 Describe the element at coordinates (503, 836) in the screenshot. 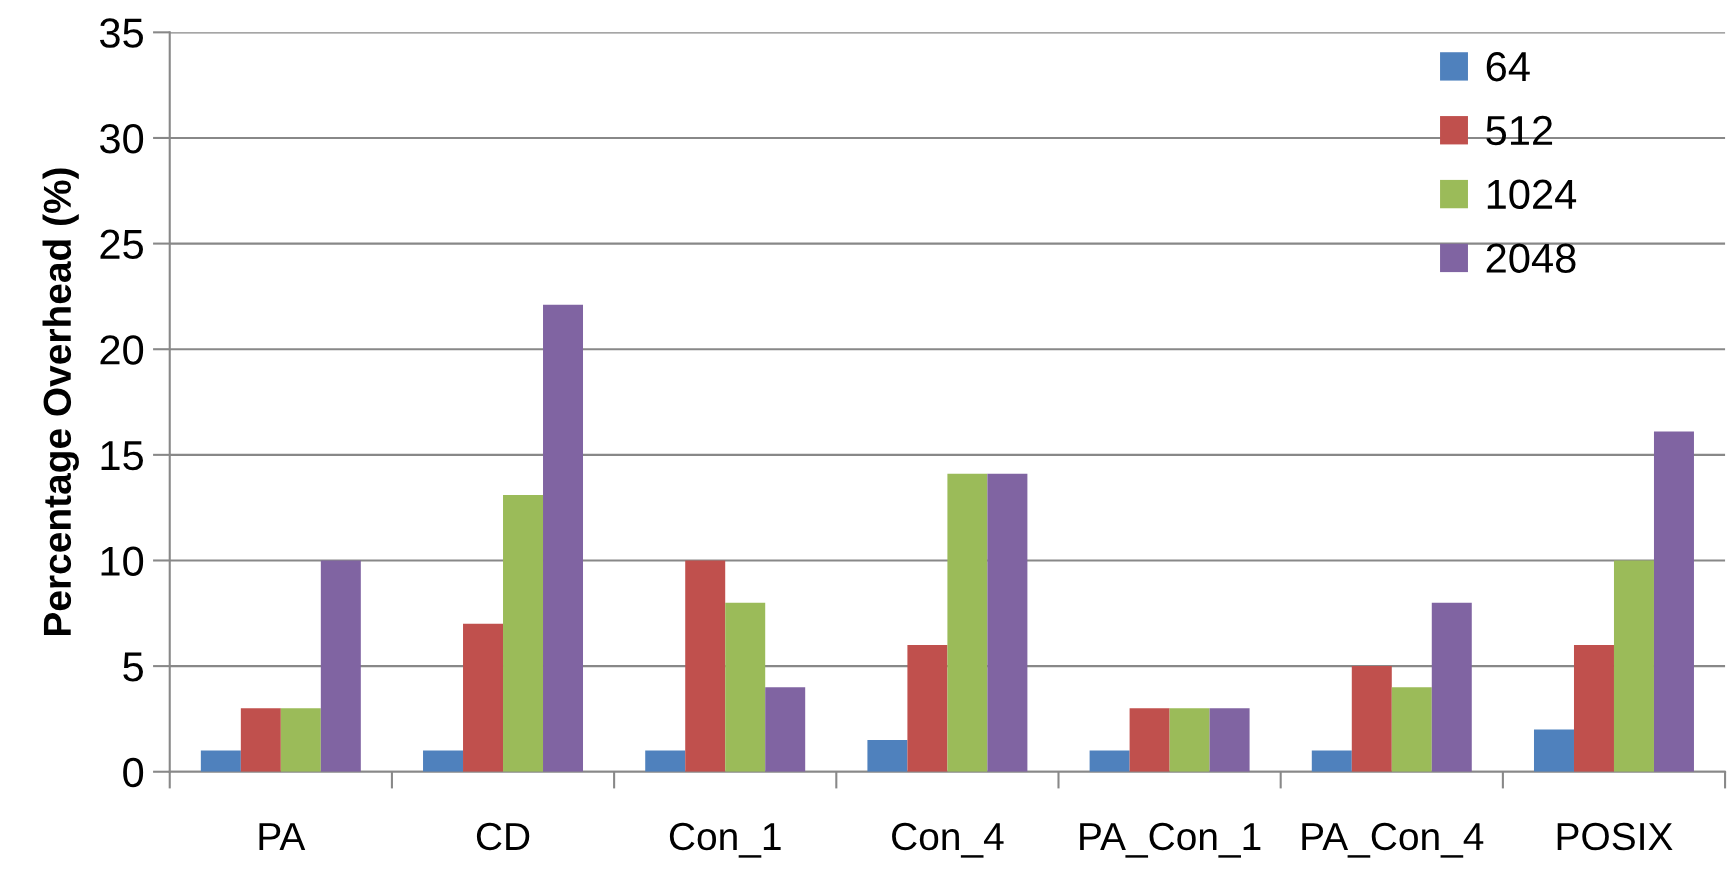

I see `x-tick-label: CD` at that location.